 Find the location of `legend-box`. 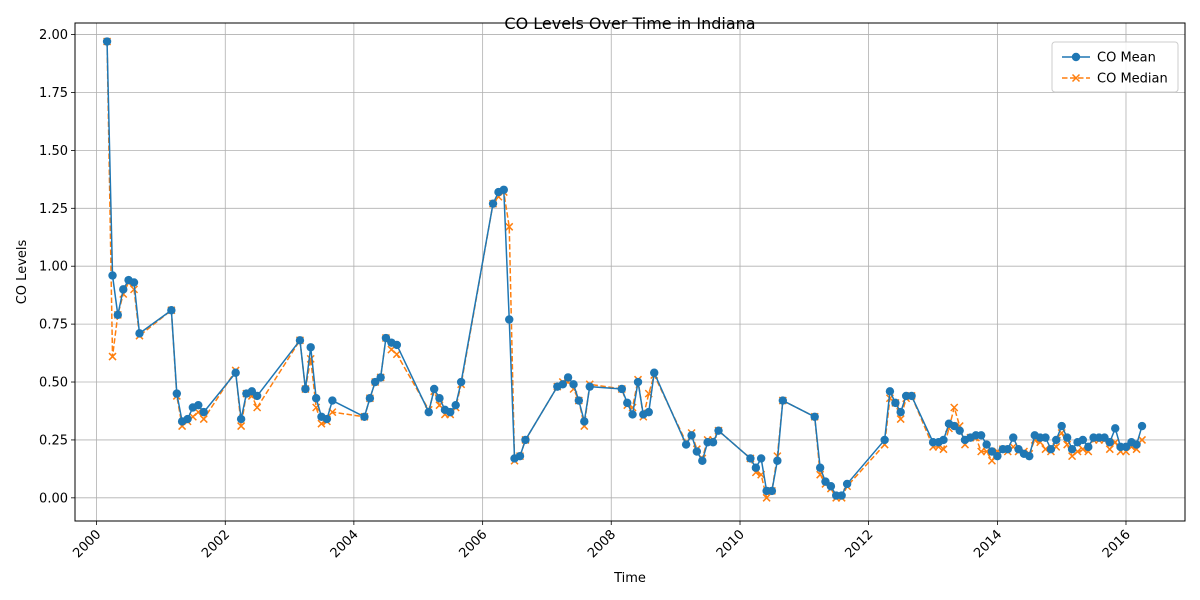

legend-box is located at coordinates (1115, 67).